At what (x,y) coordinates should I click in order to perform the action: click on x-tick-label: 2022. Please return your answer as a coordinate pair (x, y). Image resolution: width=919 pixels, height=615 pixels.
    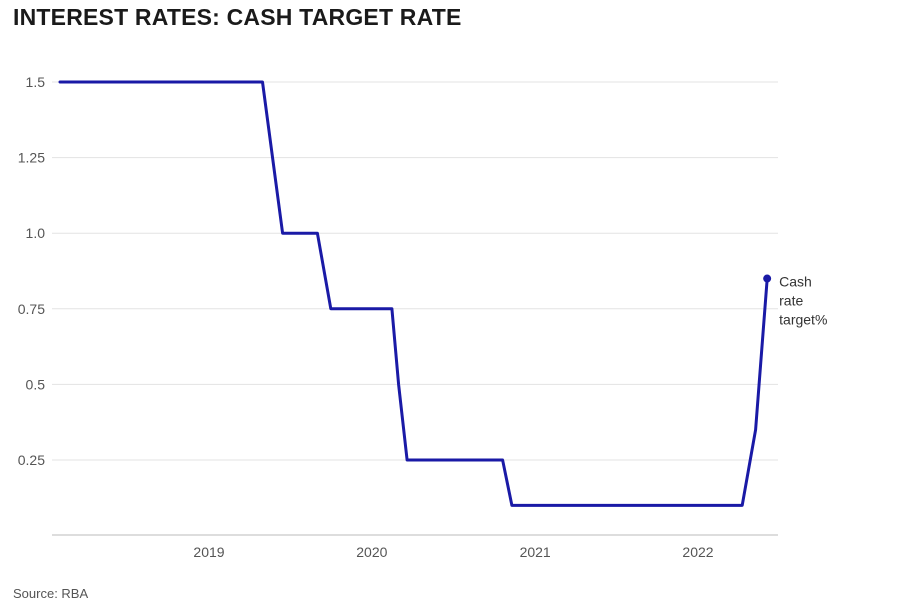
    Looking at the image, I should click on (697, 552).